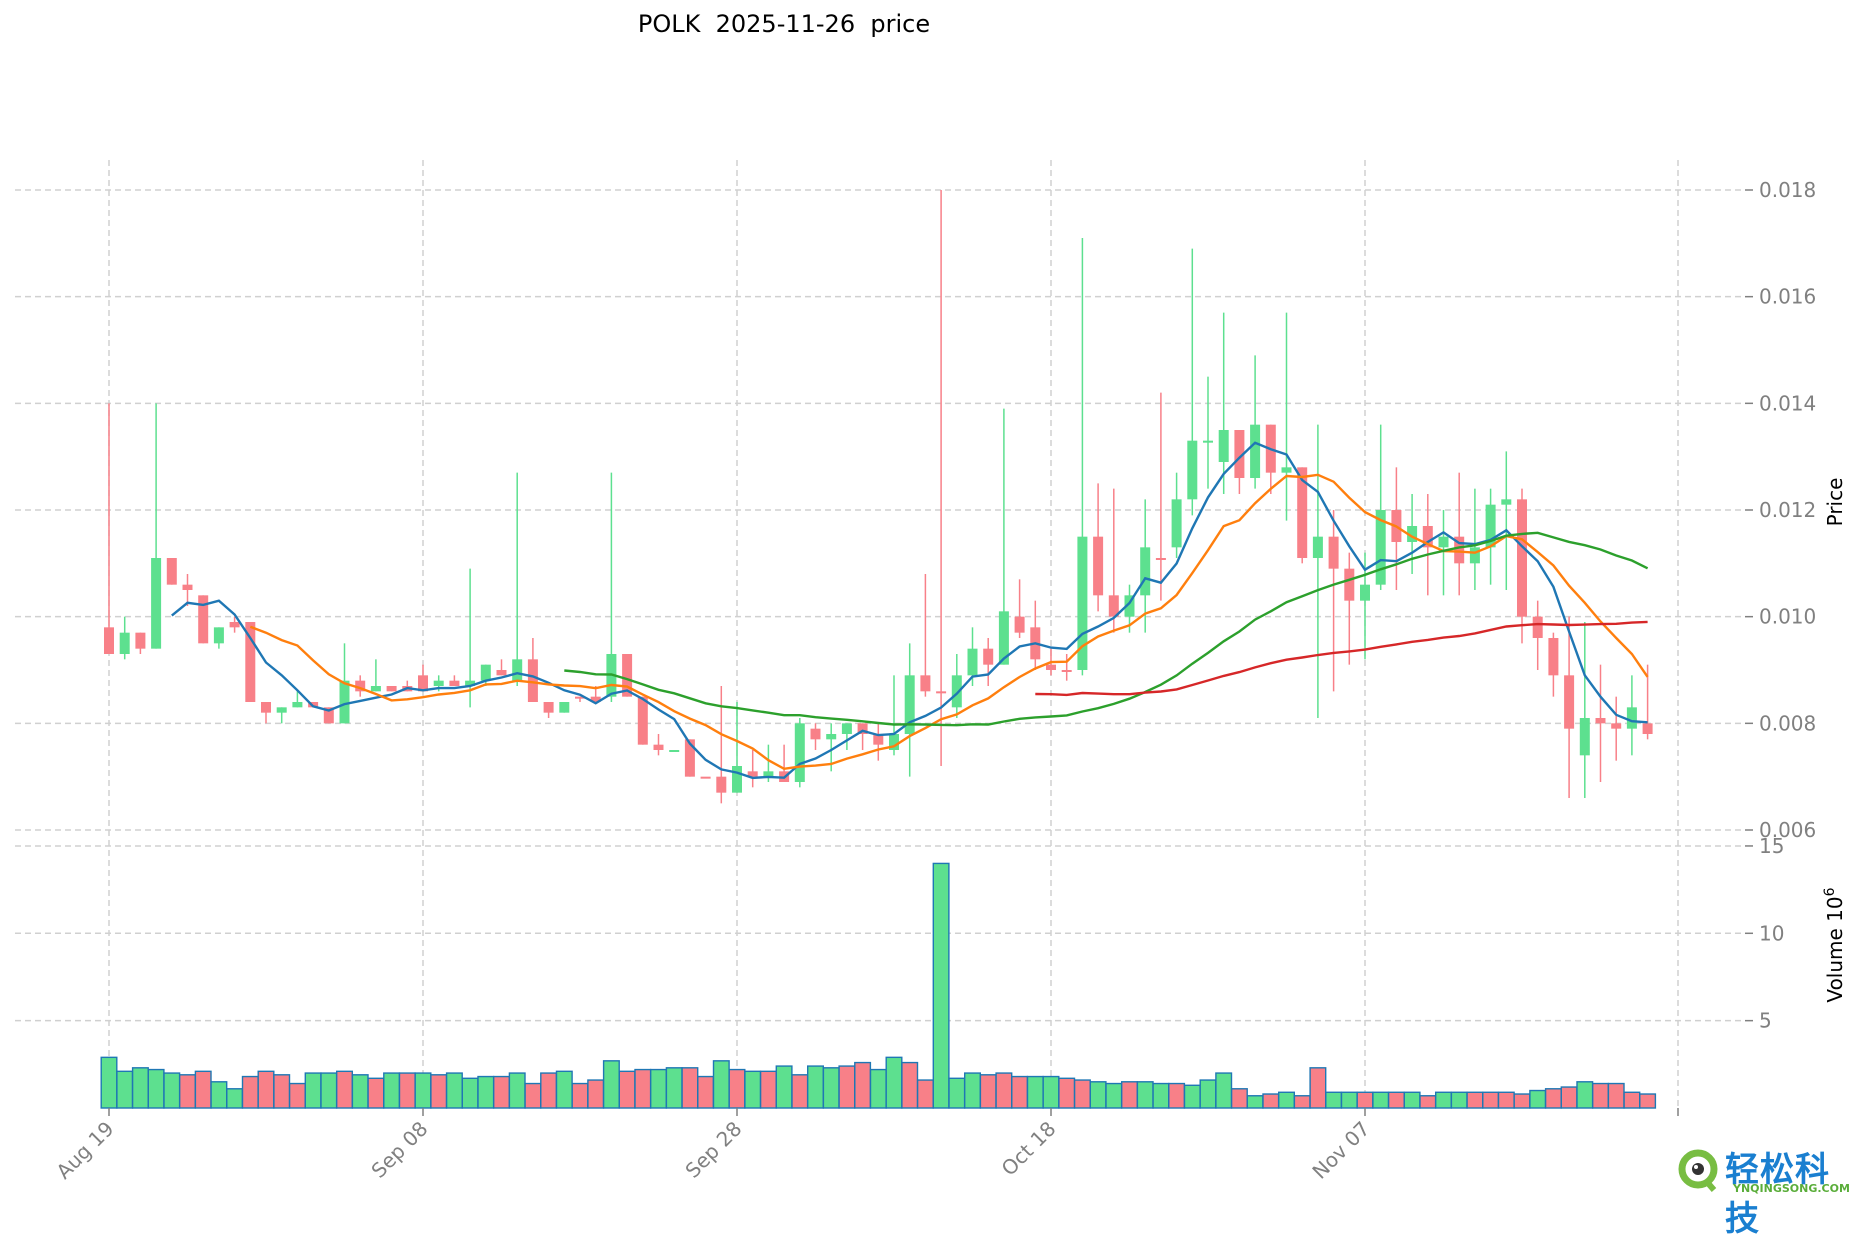  I want to click on date-tick-label: Sep 28, so click(713, 1150).